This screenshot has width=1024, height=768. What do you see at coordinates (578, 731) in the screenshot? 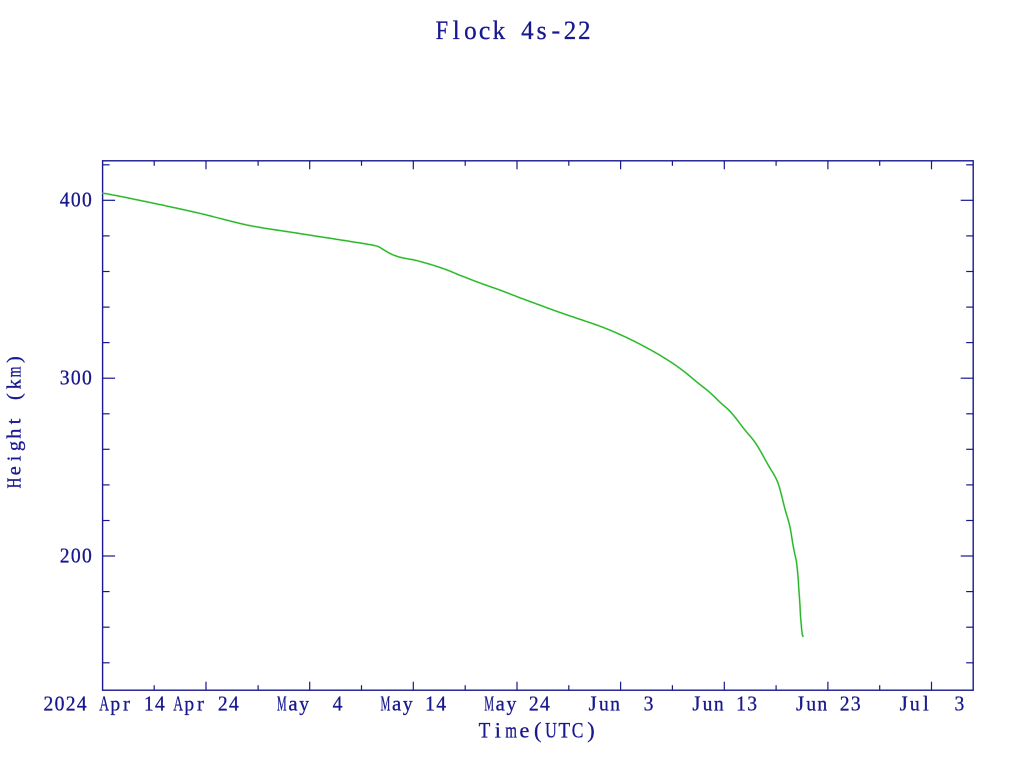
I see `svg-text: C` at bounding box center [578, 731].